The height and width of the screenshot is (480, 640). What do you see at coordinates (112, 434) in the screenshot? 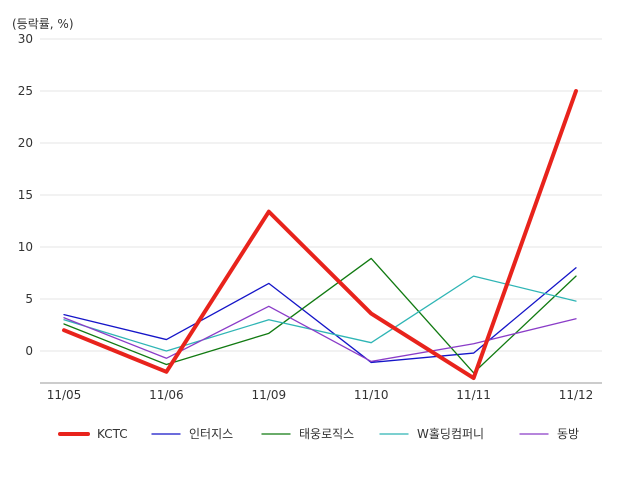
I see `legend-label: KCTC` at bounding box center [112, 434].